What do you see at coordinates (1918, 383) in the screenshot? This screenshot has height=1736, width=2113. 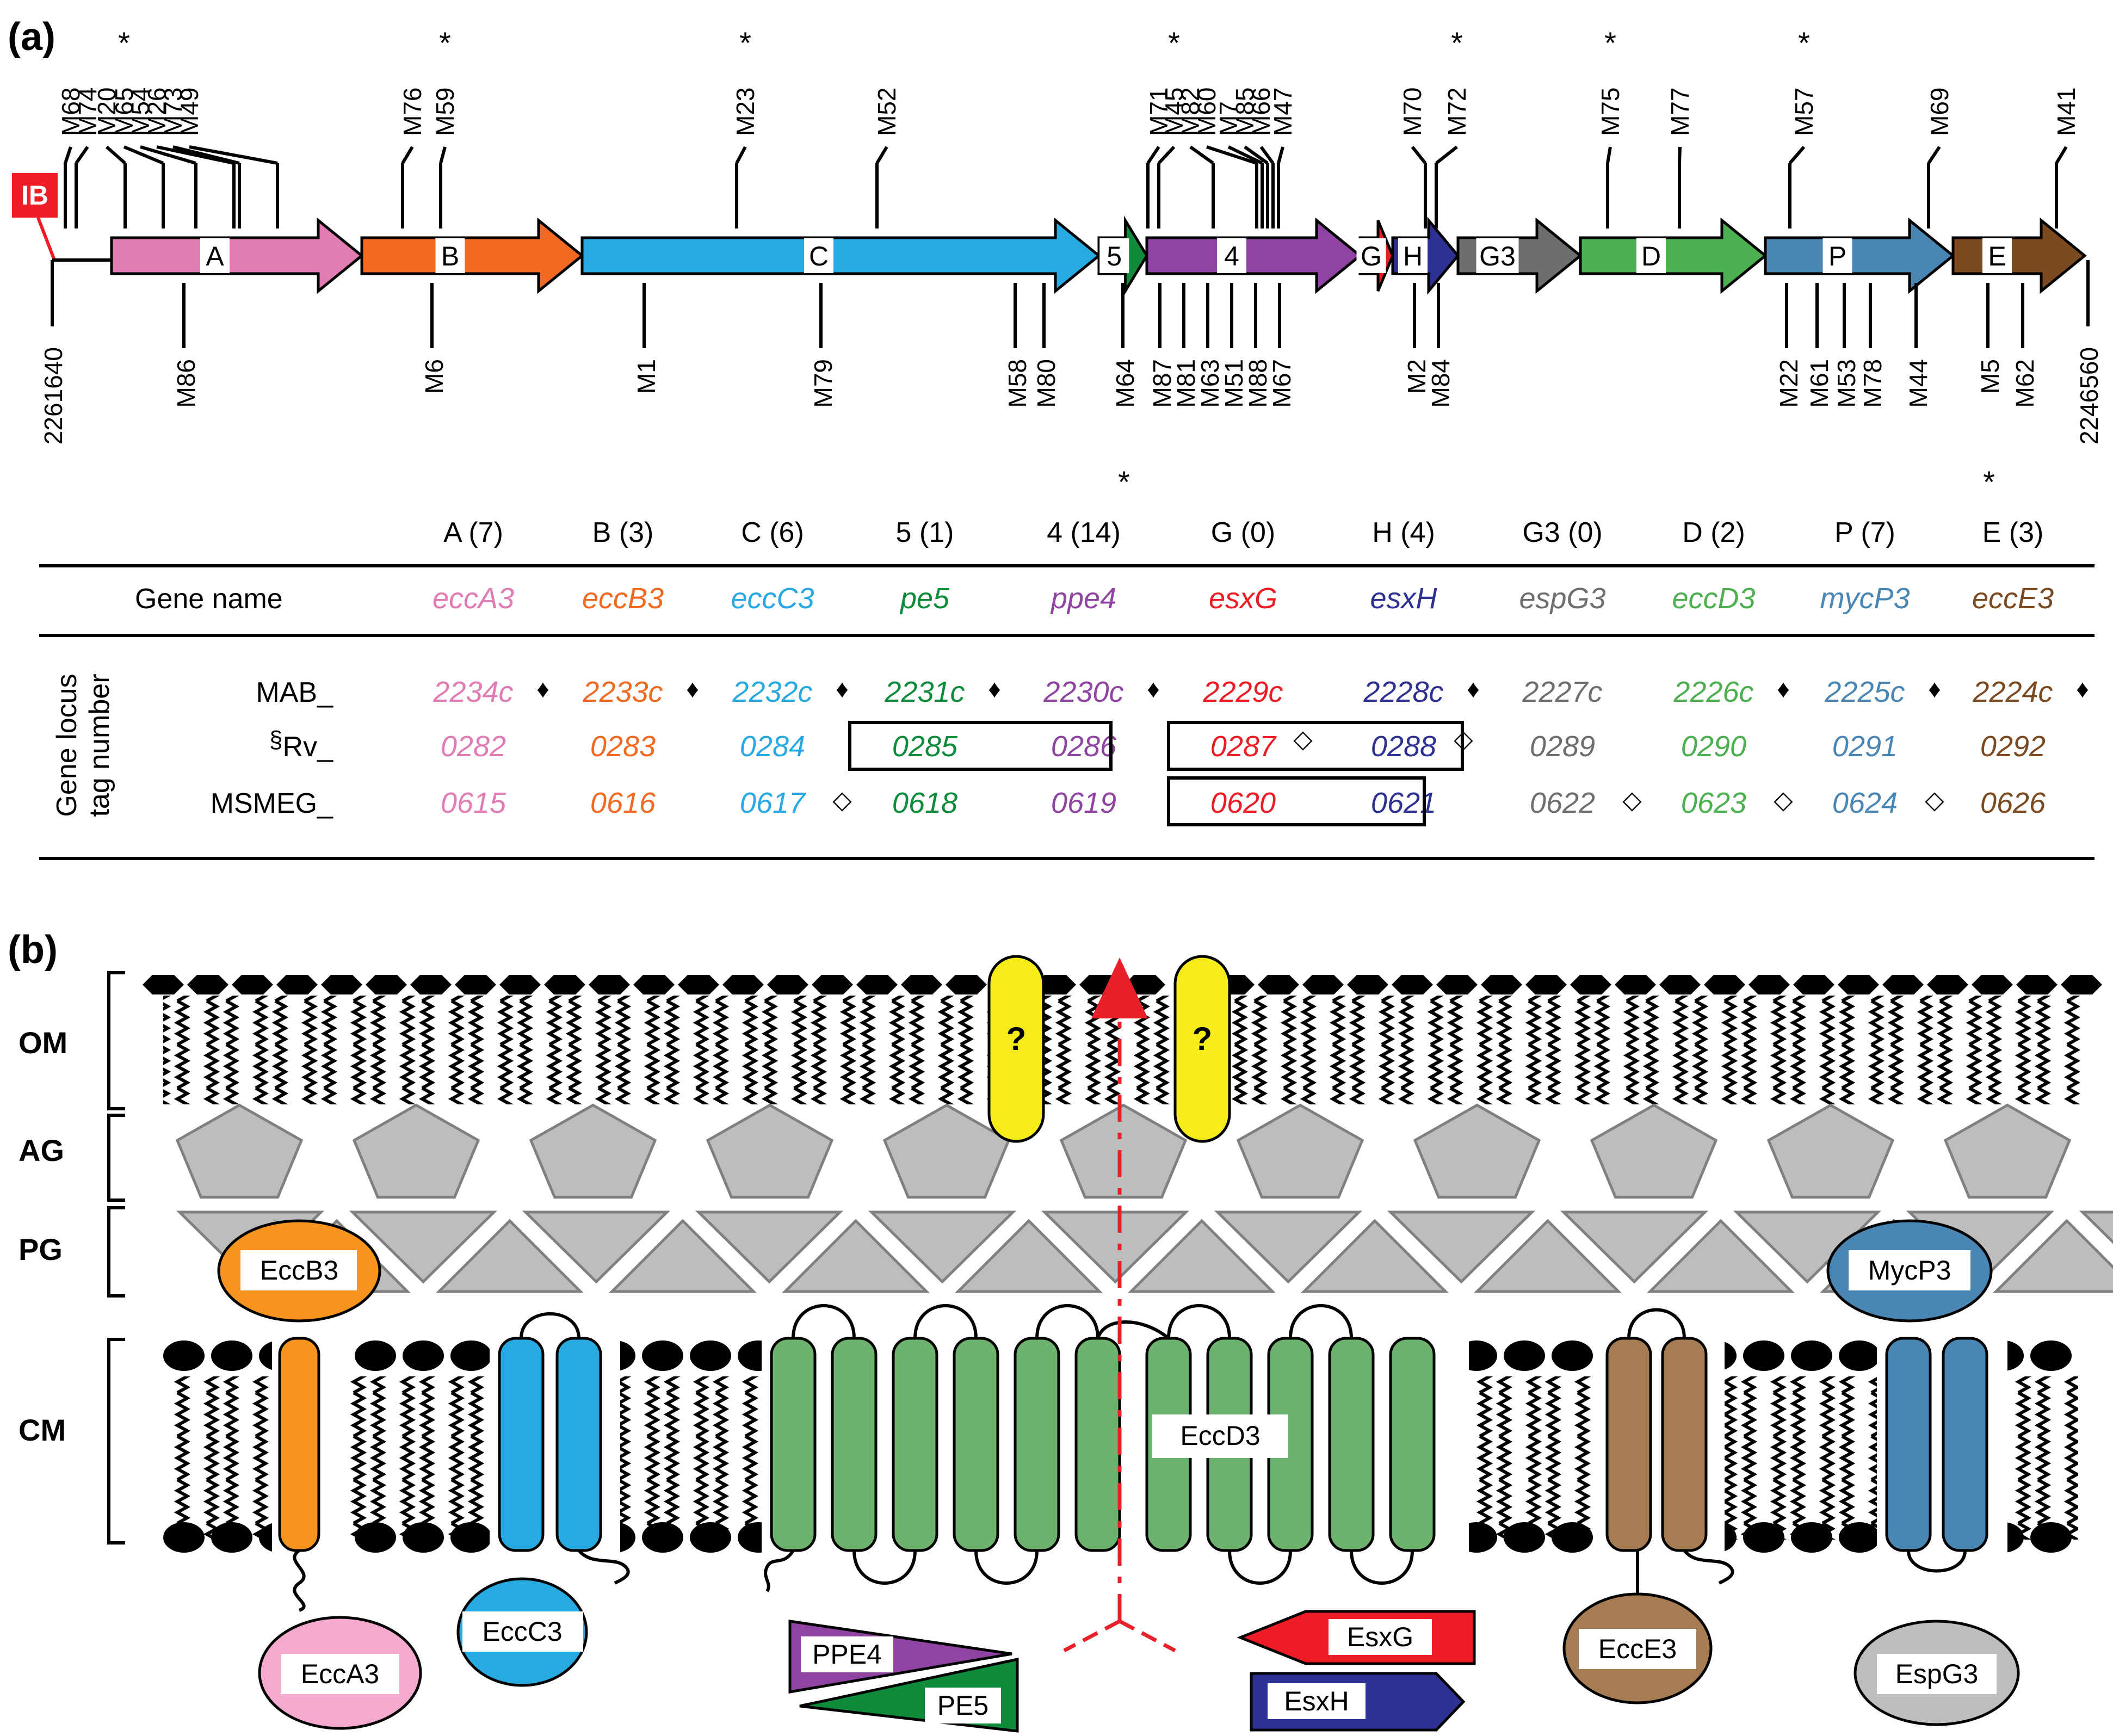 I see `mutation-M44: M44` at bounding box center [1918, 383].